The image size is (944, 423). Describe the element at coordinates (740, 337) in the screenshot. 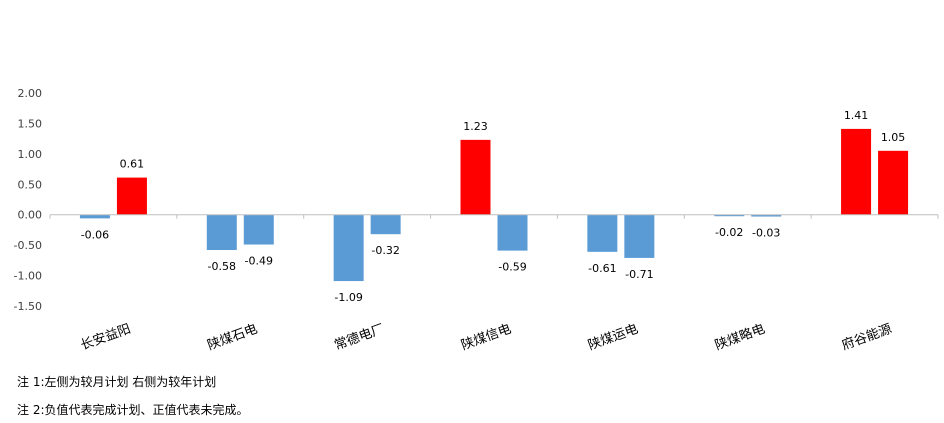

I see `x-category-label: 陕煤略电` at that location.